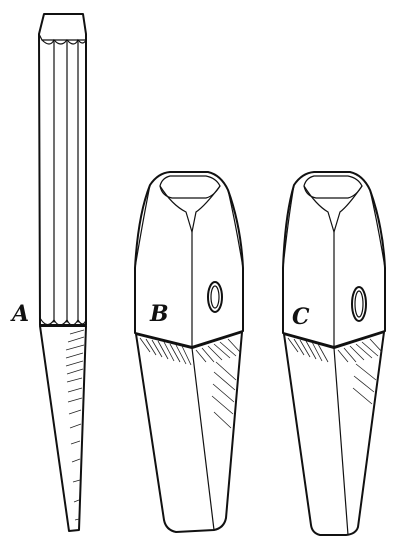 The height and width of the screenshot is (554, 400). Describe the element at coordinates (159, 314) in the screenshot. I see `label-b: B` at that location.